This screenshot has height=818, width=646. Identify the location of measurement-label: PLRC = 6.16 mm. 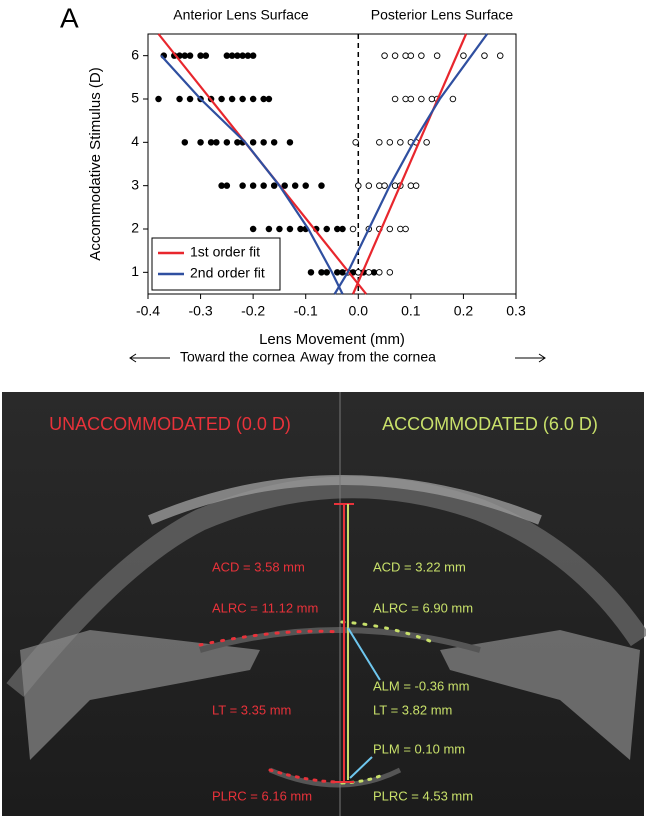
(262, 795).